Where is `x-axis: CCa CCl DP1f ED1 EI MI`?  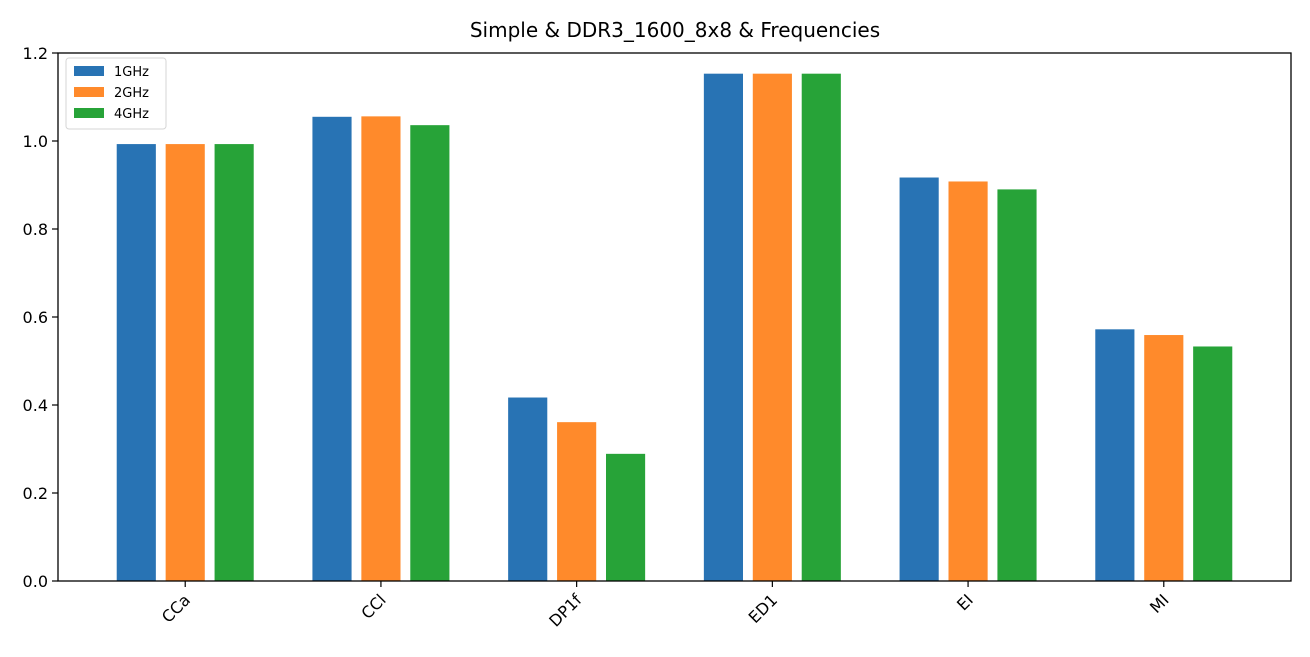
x-axis: CCa CCl DP1f ED1 EI MI is located at coordinates (665, 606).